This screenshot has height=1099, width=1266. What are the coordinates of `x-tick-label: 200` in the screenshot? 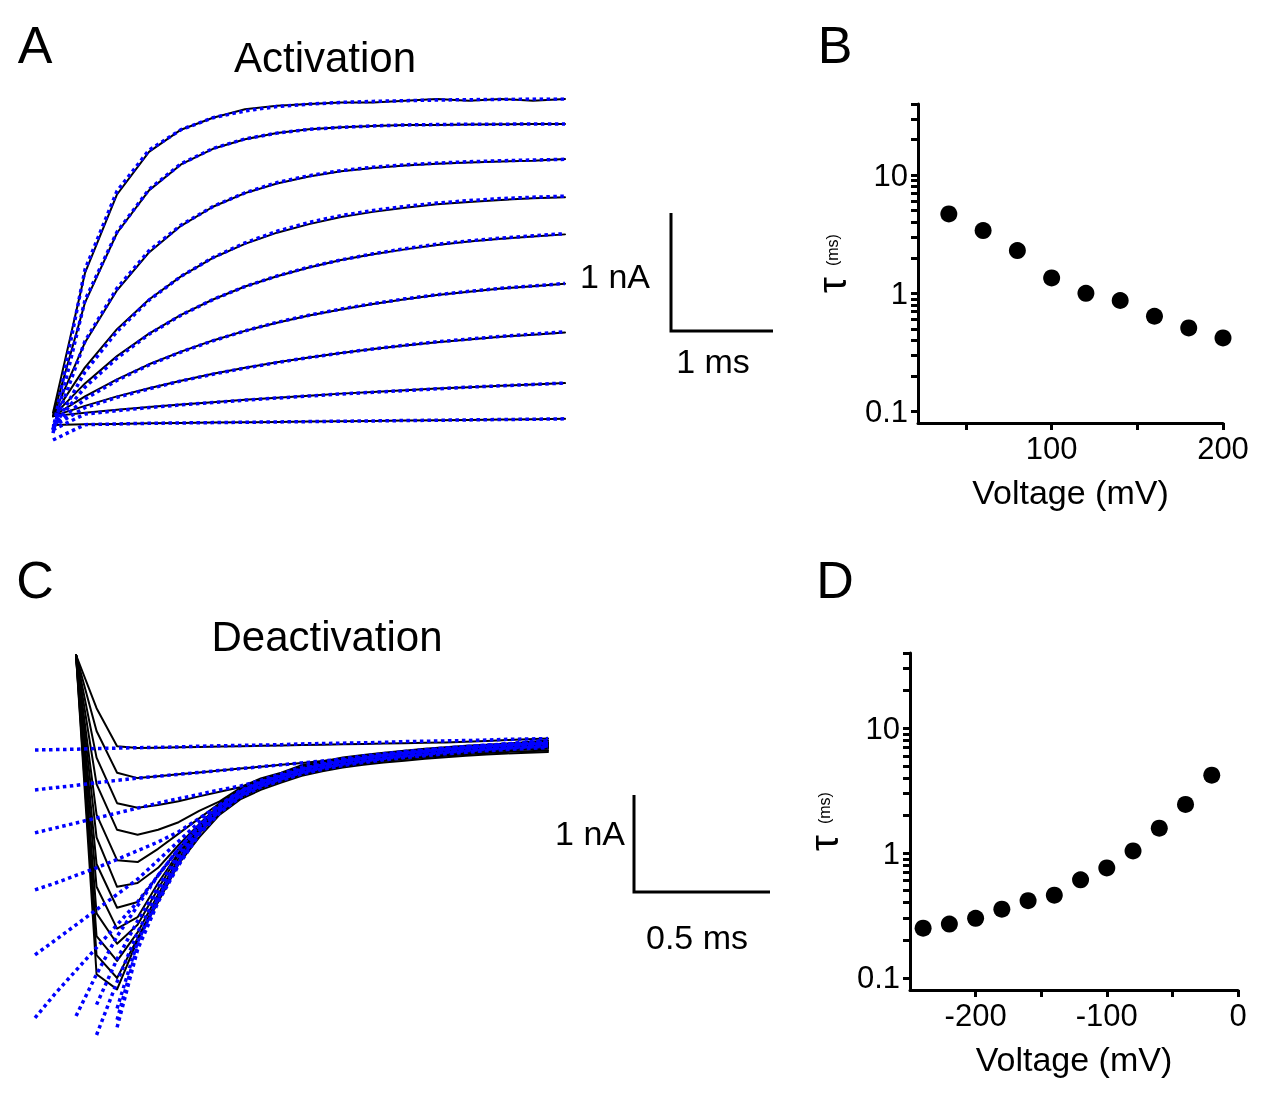 It's located at (1223, 448).